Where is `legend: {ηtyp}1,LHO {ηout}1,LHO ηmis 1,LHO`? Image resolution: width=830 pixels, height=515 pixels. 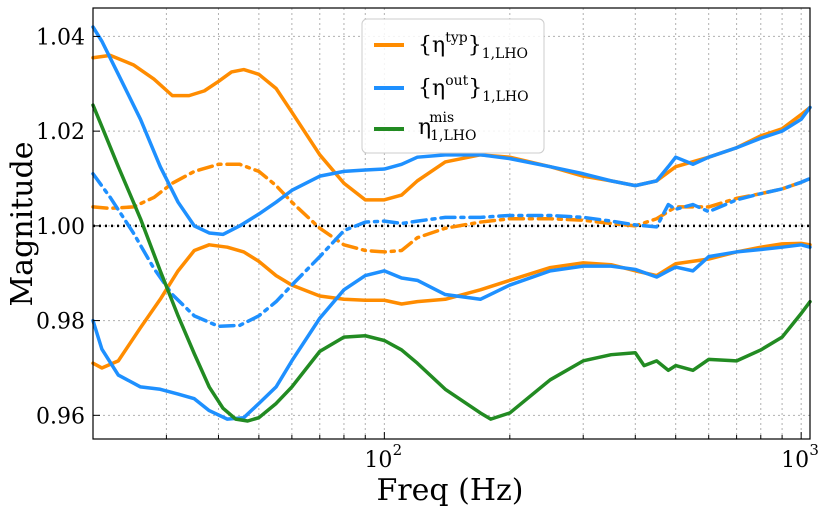 legend: {ηtyp}1,LHO {ηout}1,LHO ηmis 1,LHO is located at coordinates (453, 86).